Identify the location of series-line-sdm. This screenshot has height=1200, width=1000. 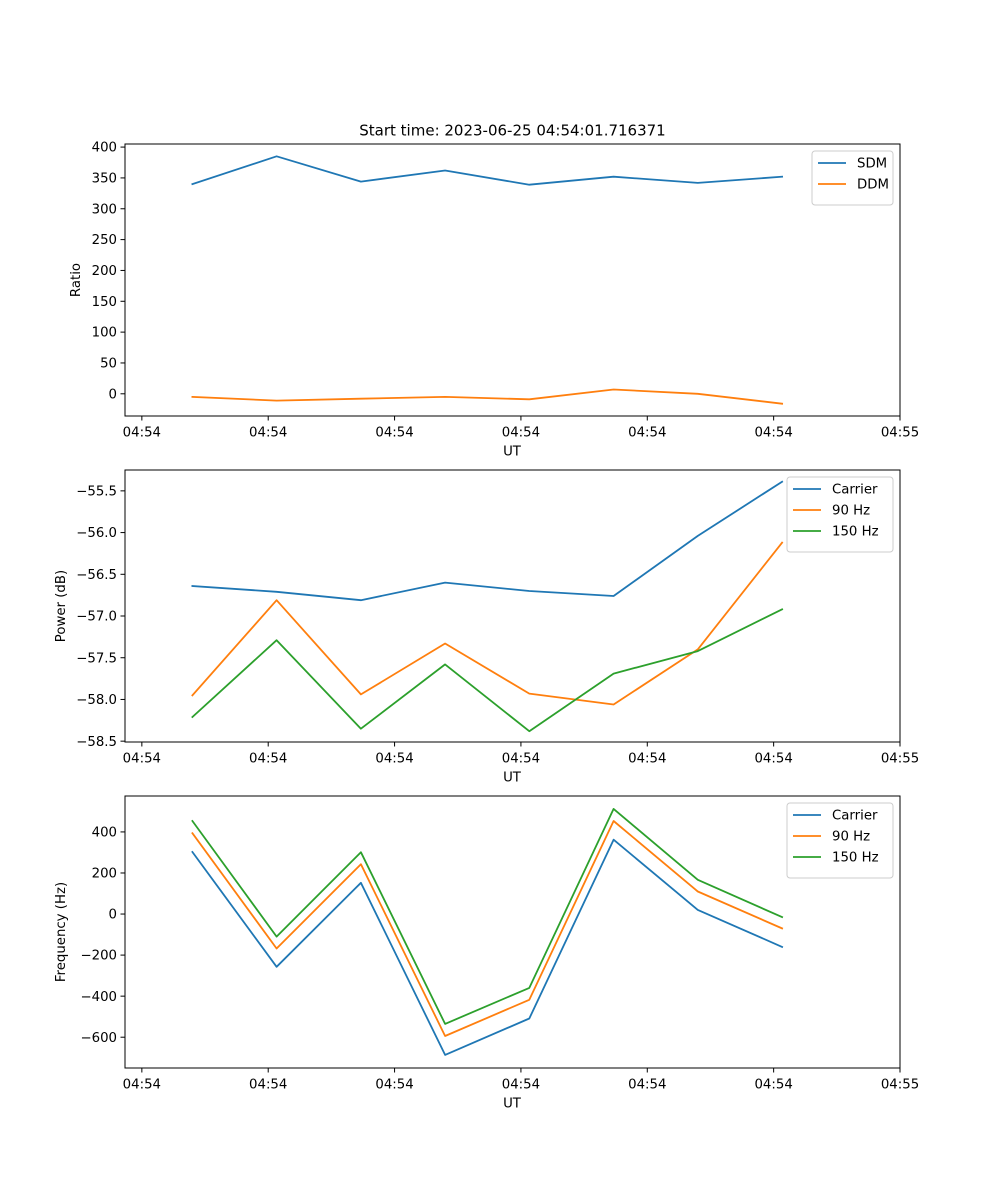
(487, 170).